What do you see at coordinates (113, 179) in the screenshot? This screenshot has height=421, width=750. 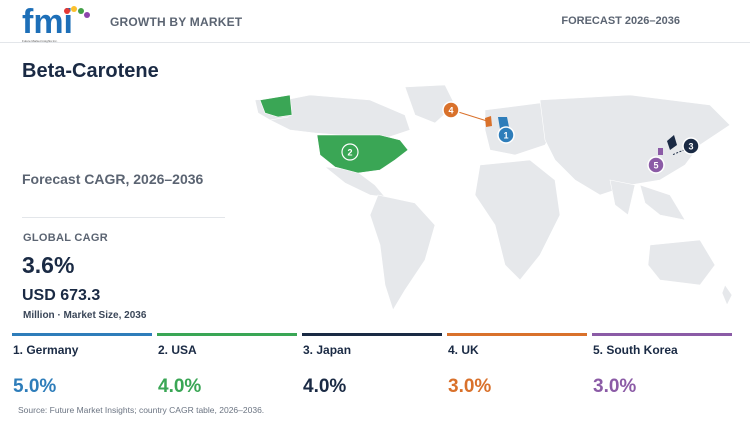 I see `forecast-subtitle: Forecast CAGR, 2026–2036` at bounding box center [113, 179].